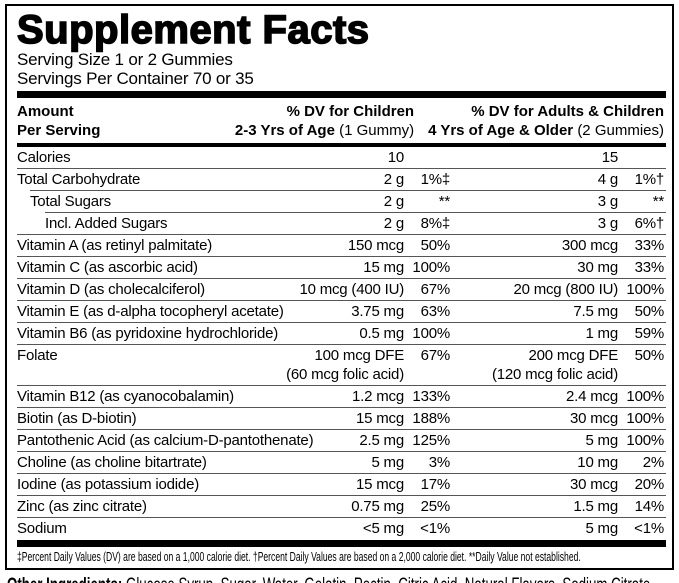 The width and height of the screenshot is (679, 583). Describe the element at coordinates (82, 507) in the screenshot. I see `nutrient-name: Zinc (as zinc citrate)` at that location.